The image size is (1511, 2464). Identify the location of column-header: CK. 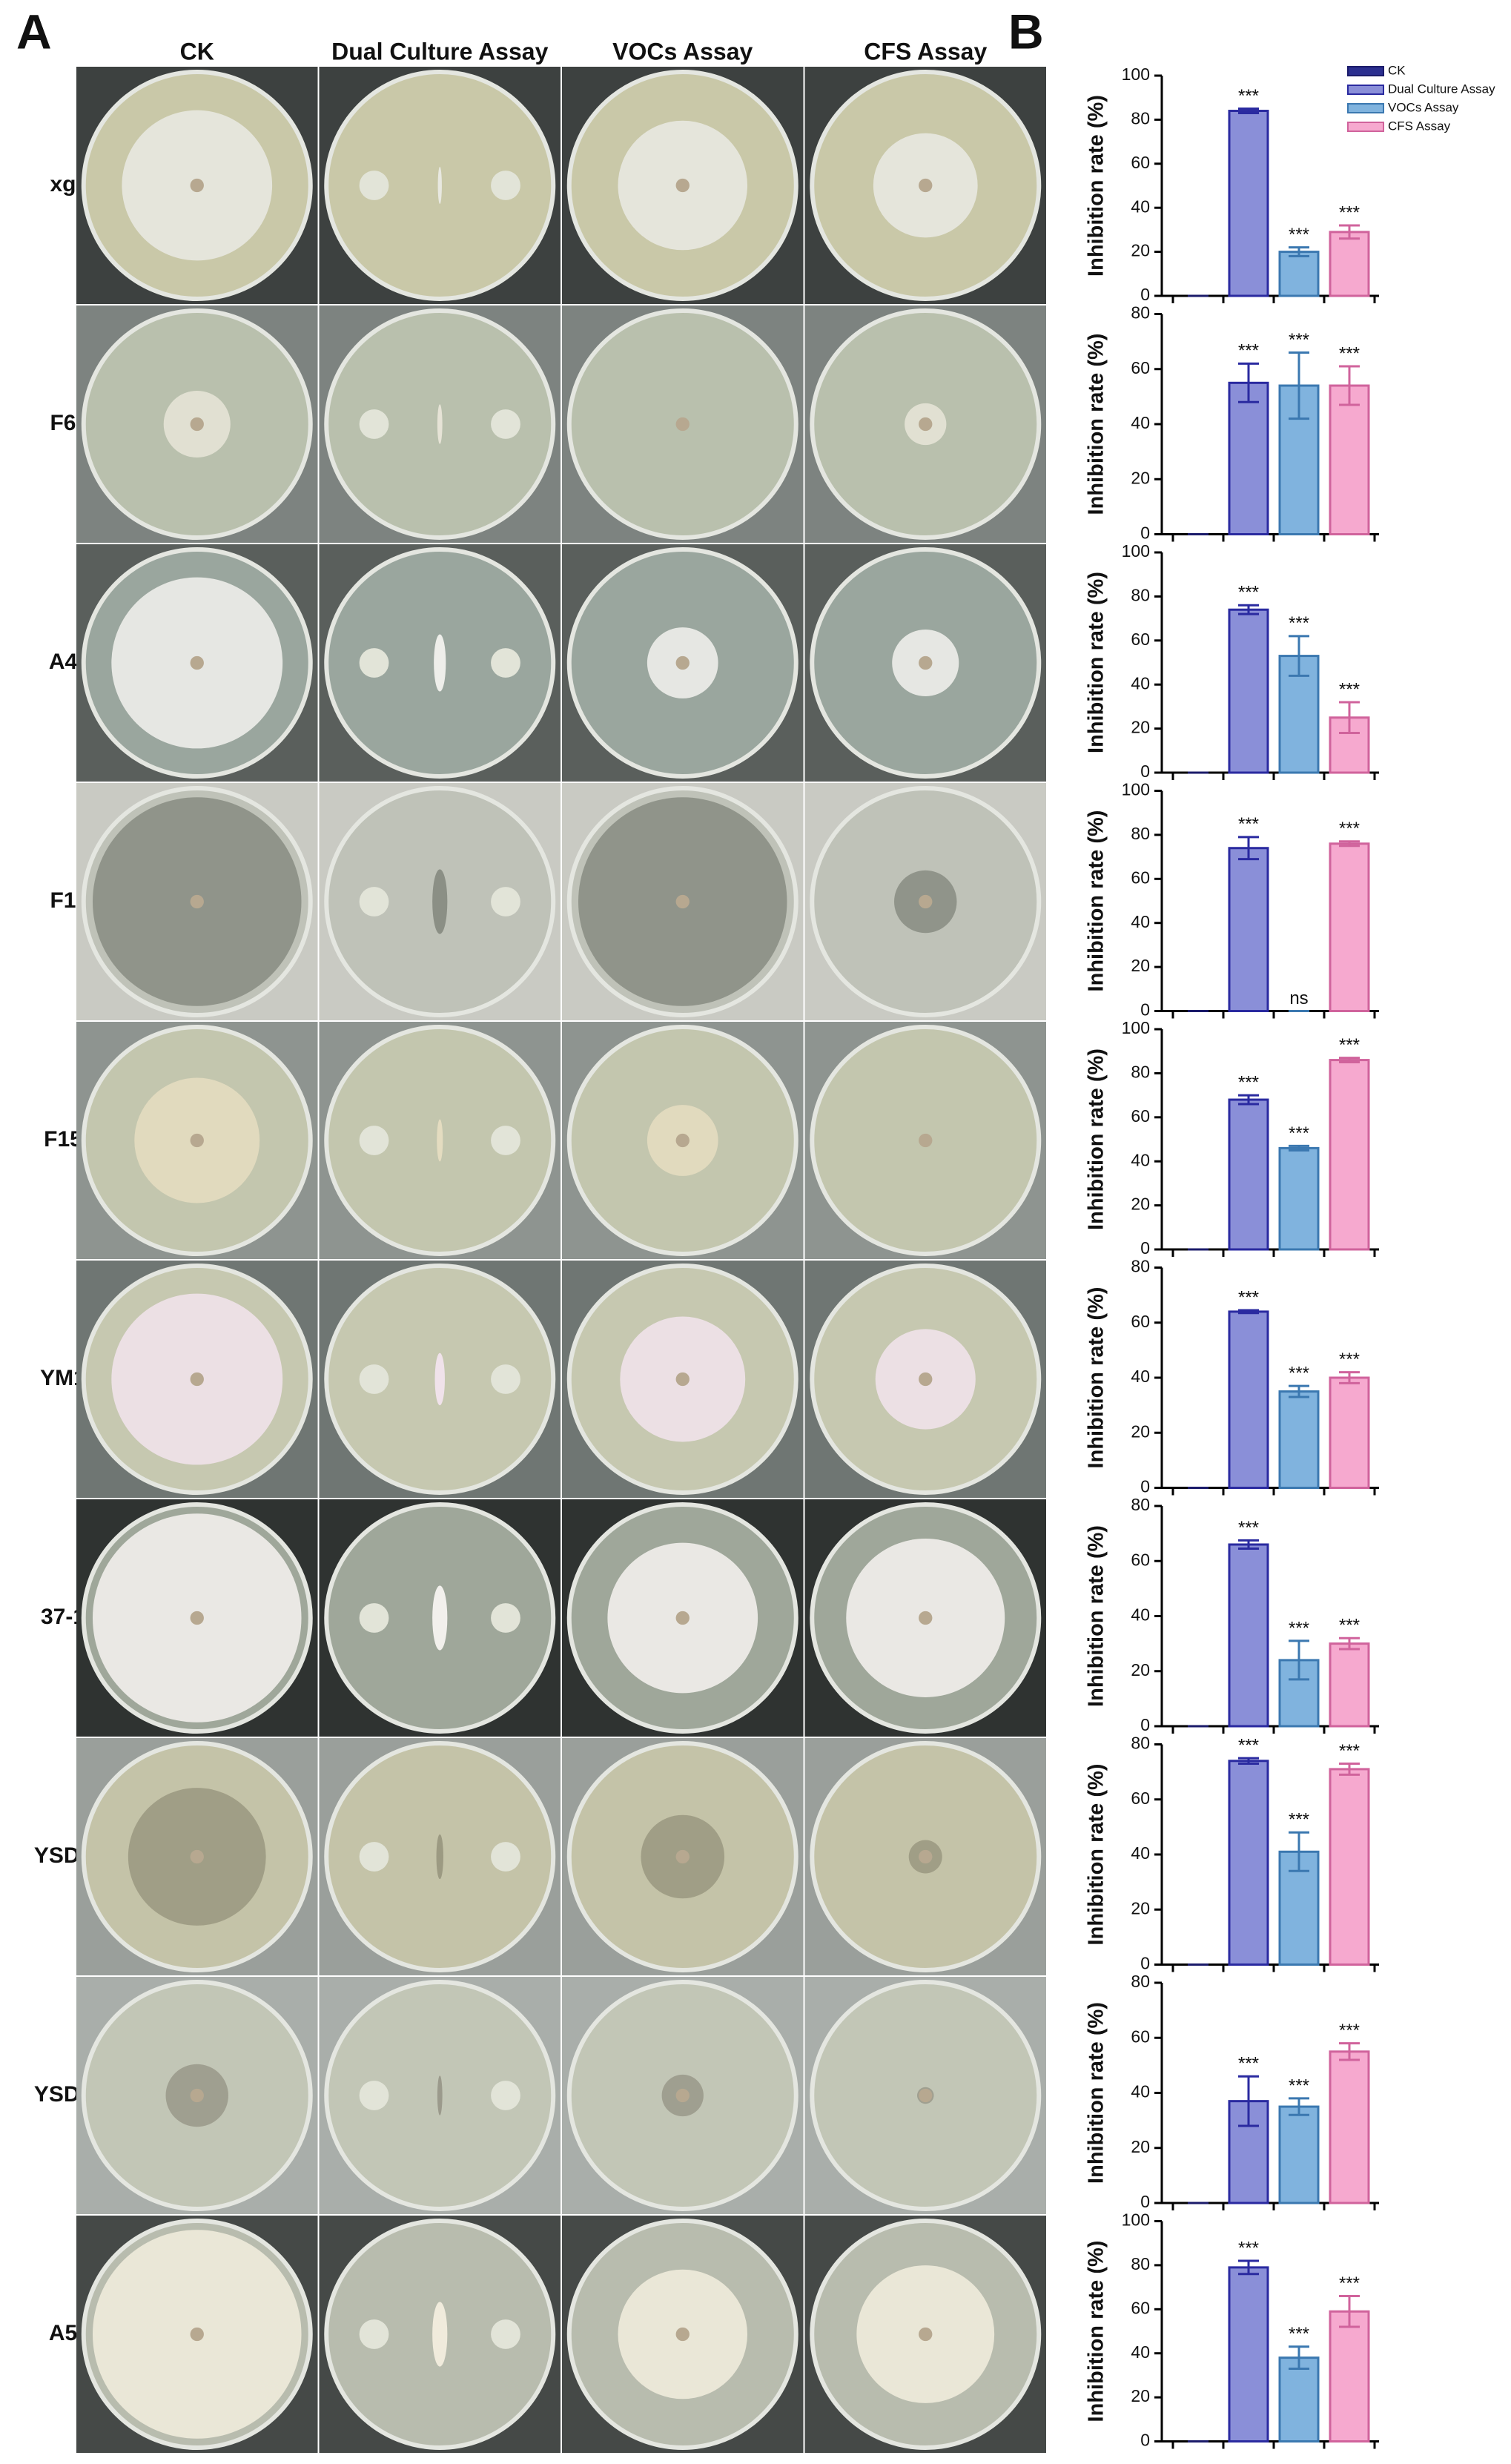
(197, 51).